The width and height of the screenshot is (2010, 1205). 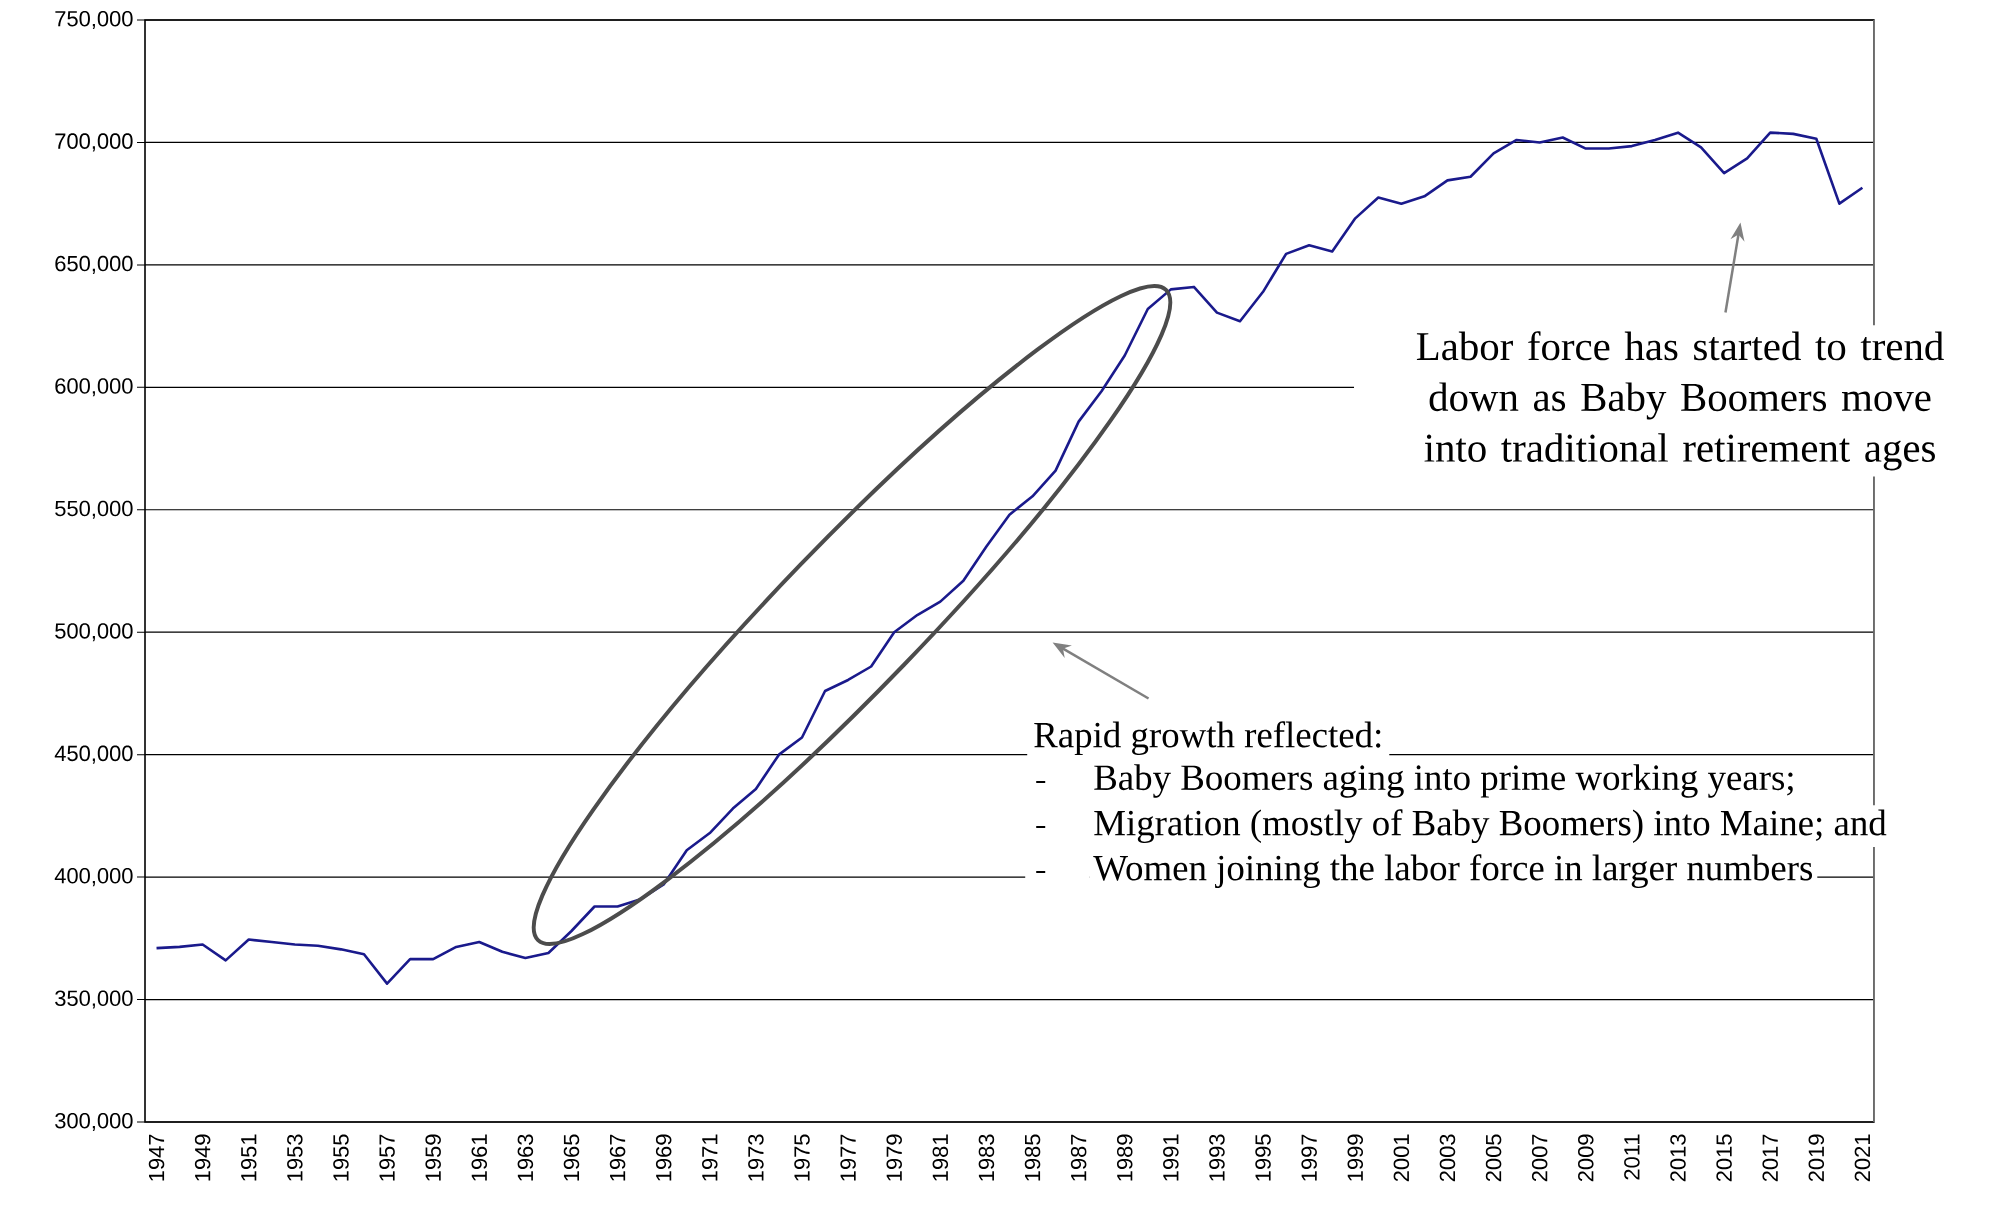 I want to click on x-tick-label: 1965, so click(x=571, y=1157).